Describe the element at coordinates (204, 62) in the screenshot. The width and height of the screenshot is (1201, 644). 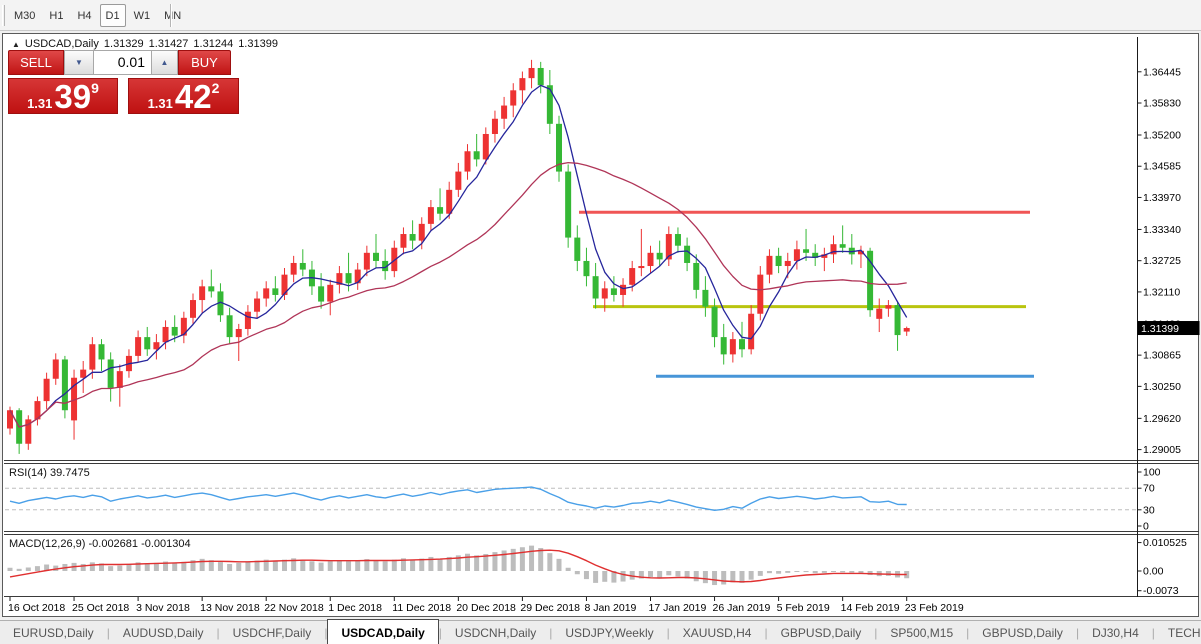
I see `buy-button: BUY` at that location.